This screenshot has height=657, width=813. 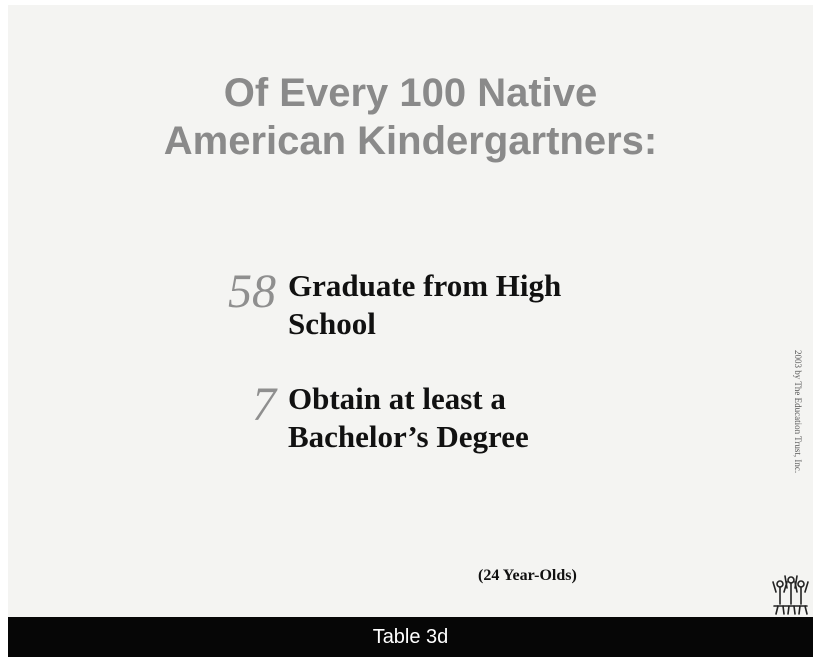 I want to click on stat-number: 7, so click(x=264, y=404).